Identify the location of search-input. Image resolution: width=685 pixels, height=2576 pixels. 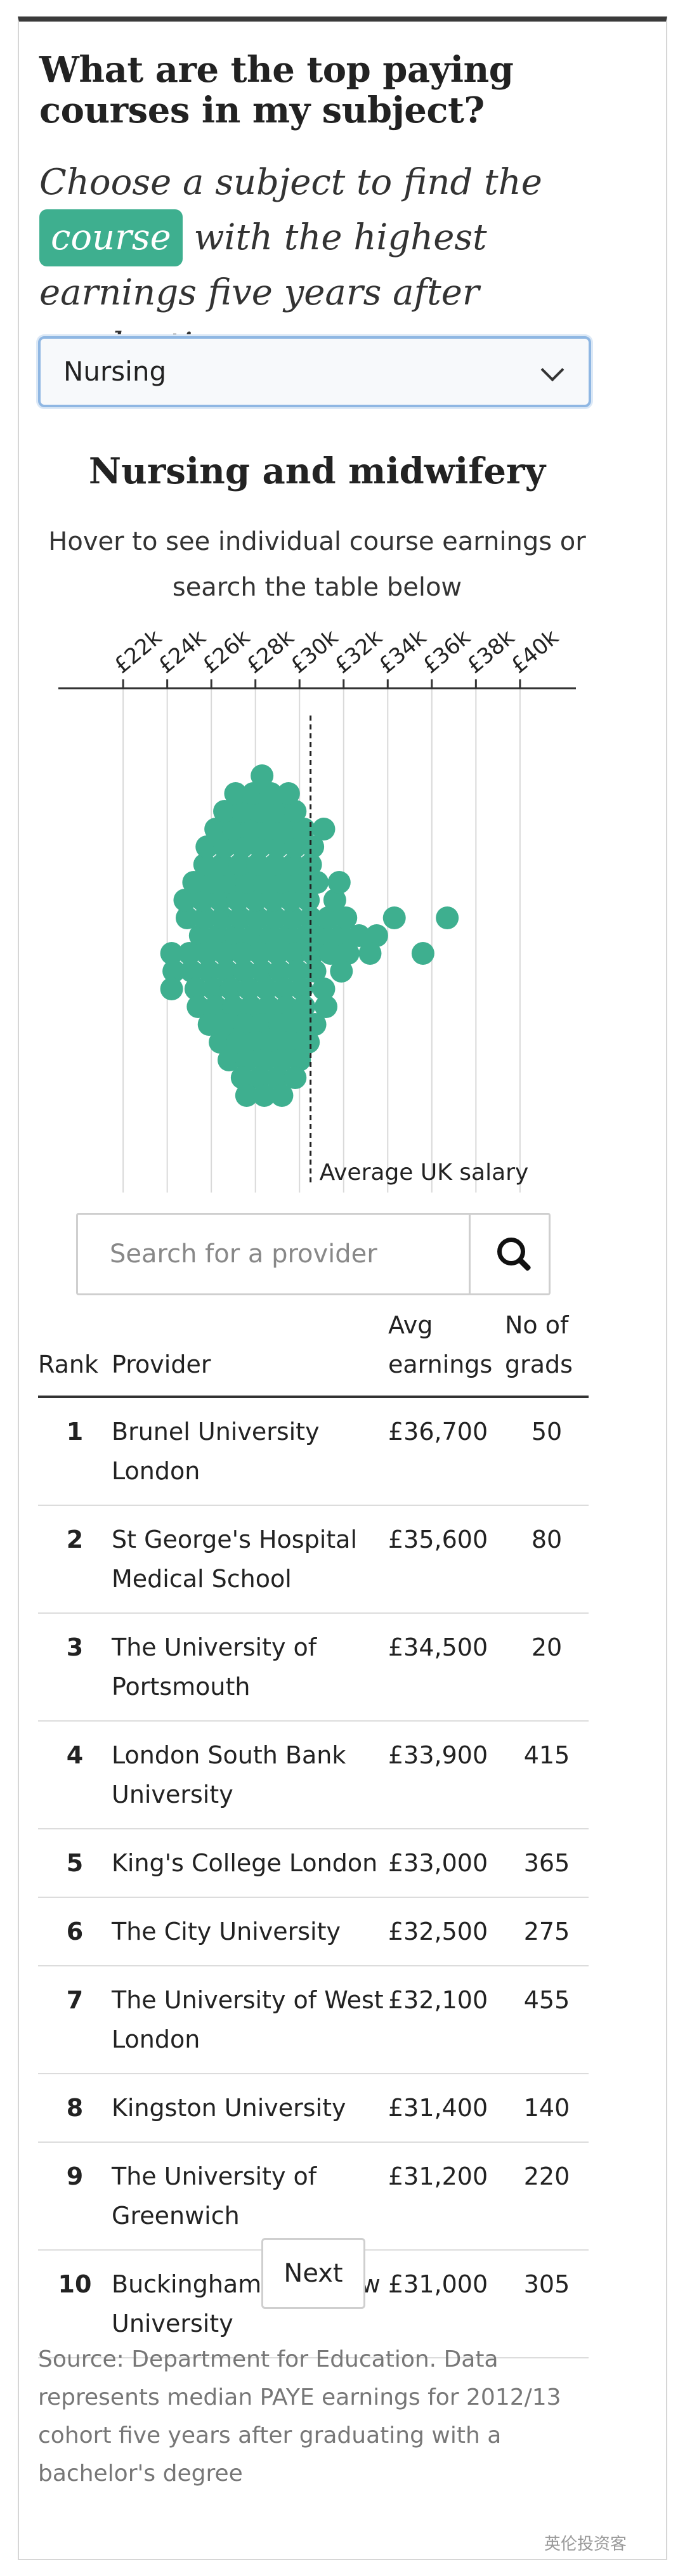
(274, 1254).